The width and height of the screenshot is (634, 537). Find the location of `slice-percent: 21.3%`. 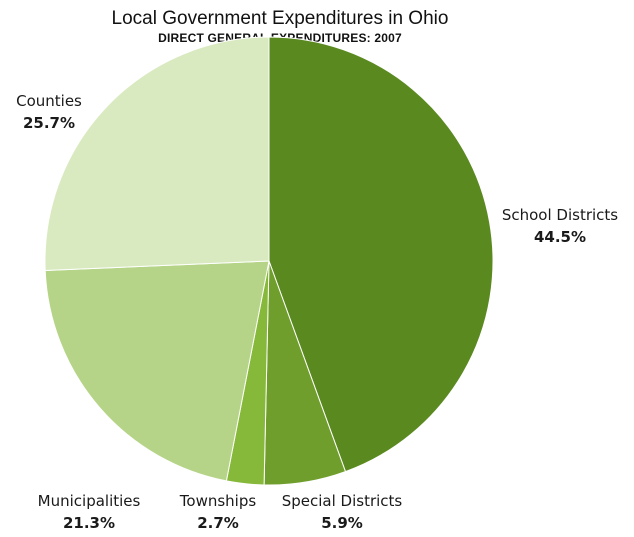

slice-percent: 21.3% is located at coordinates (89, 523).